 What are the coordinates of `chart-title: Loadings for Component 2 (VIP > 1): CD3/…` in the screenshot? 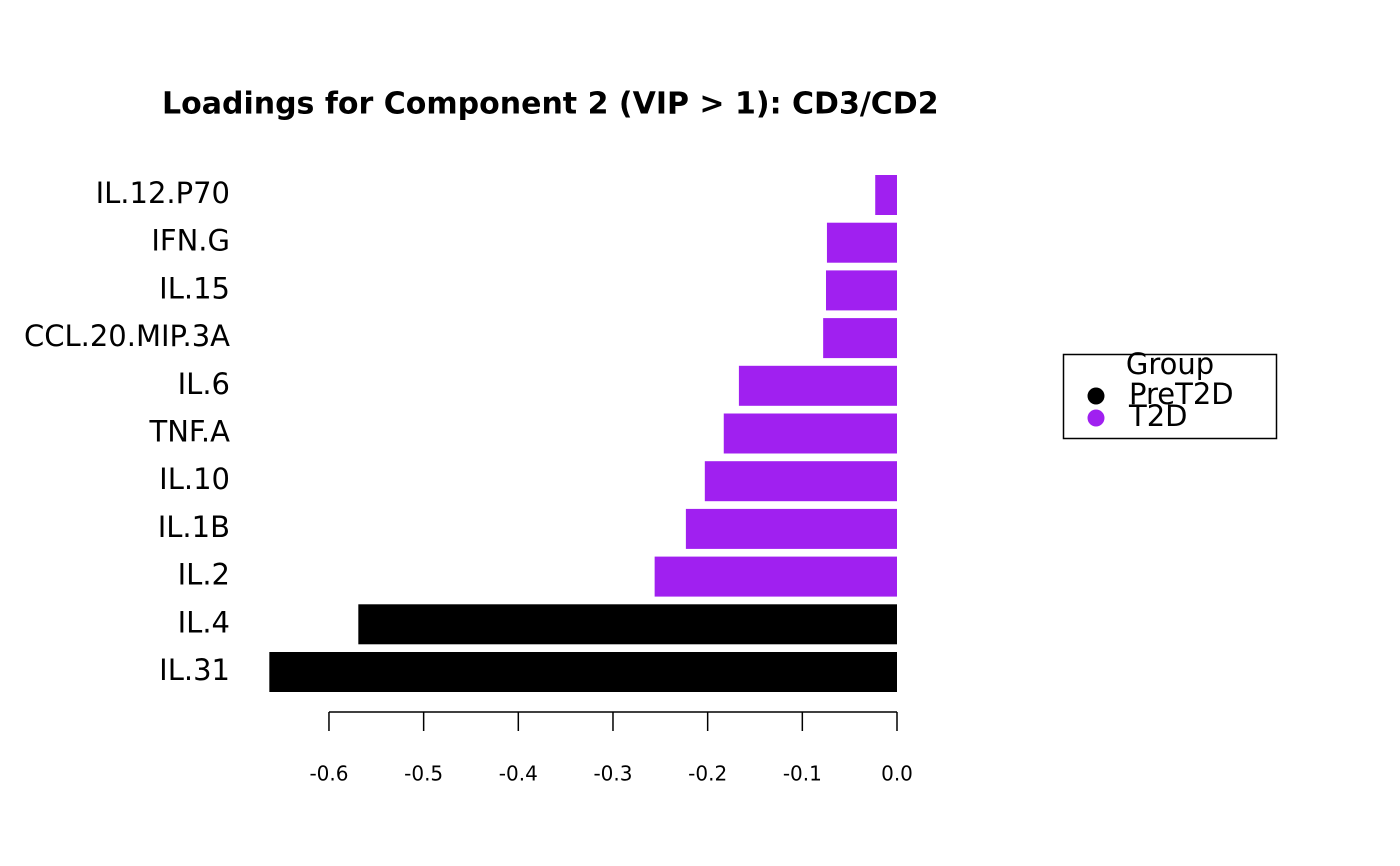 It's located at (550, 104).